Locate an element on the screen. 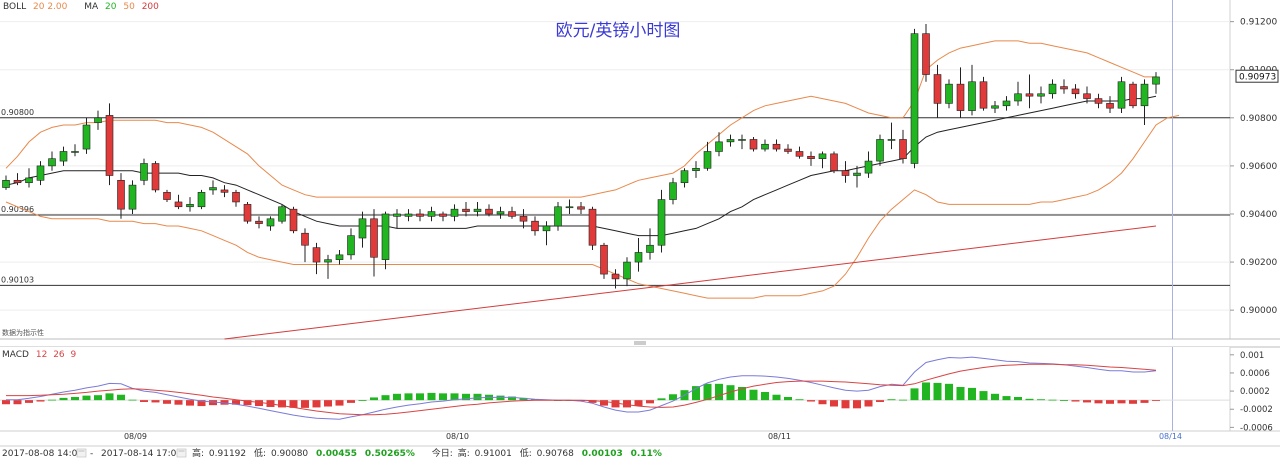 This screenshot has width=1280, height=459. range-end: 2017-08-14 17:00 is located at coordinates (141, 454).